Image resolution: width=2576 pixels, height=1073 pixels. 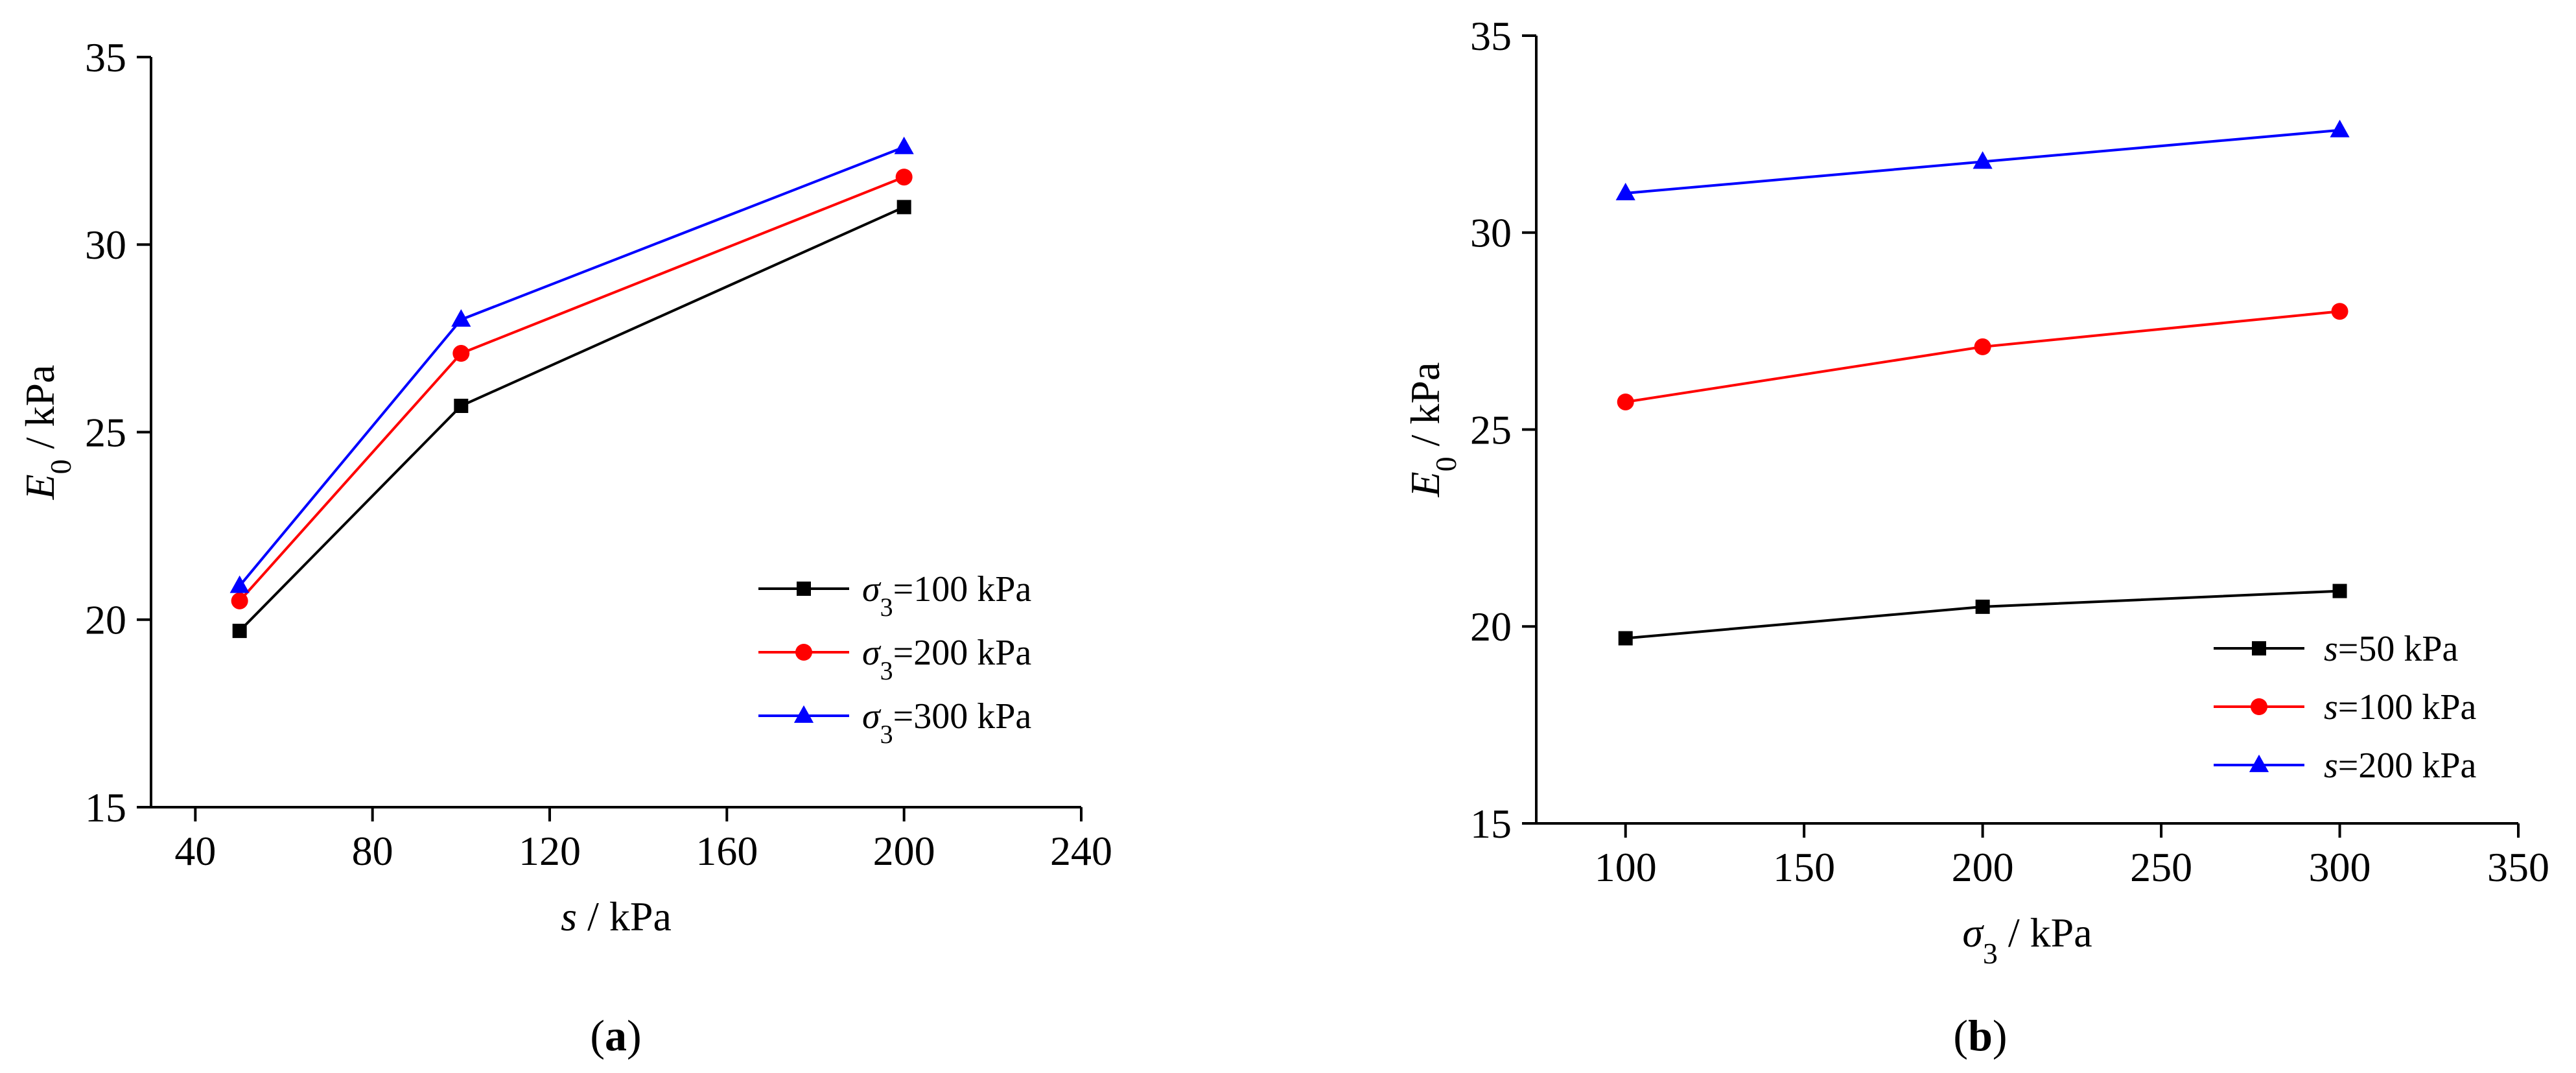 I want to click on legend-label: σ3=100 kPa, so click(x=946, y=595).